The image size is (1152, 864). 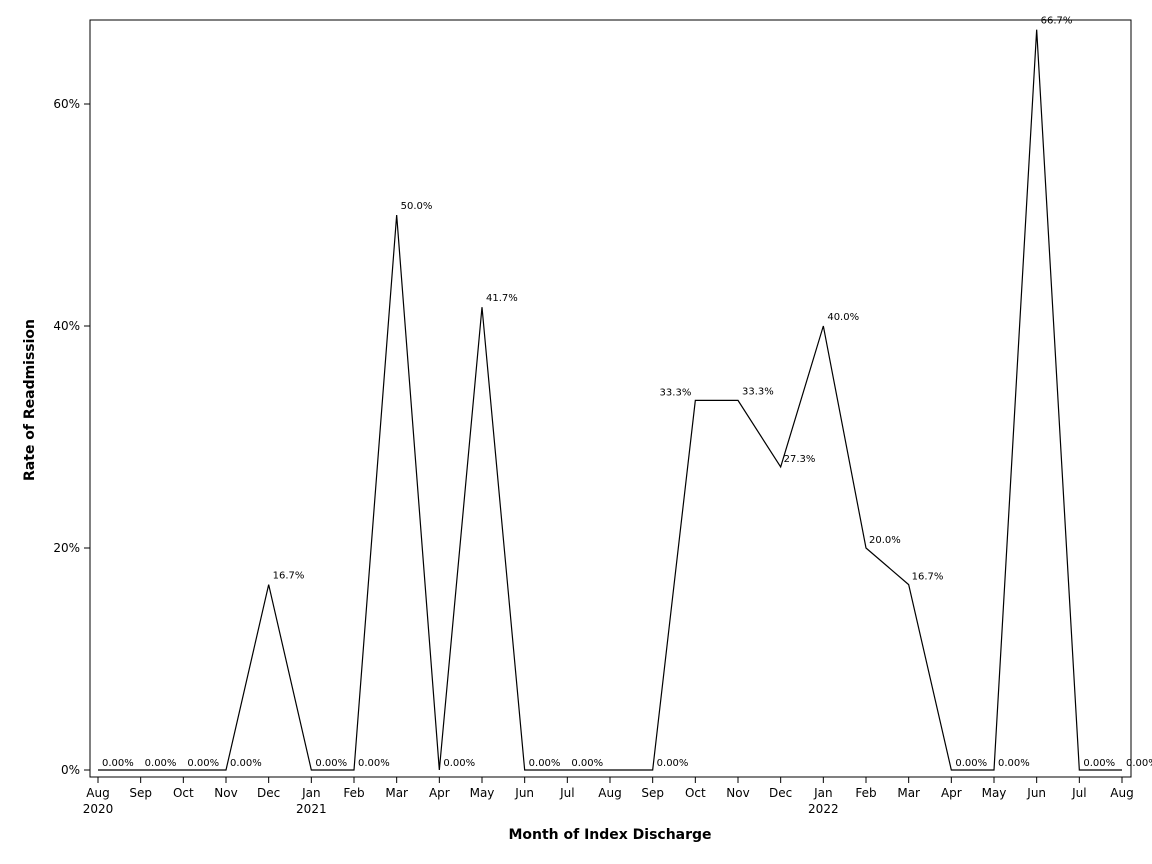 What do you see at coordinates (66, 104) in the screenshot?
I see `y-tick-label: 60%` at bounding box center [66, 104].